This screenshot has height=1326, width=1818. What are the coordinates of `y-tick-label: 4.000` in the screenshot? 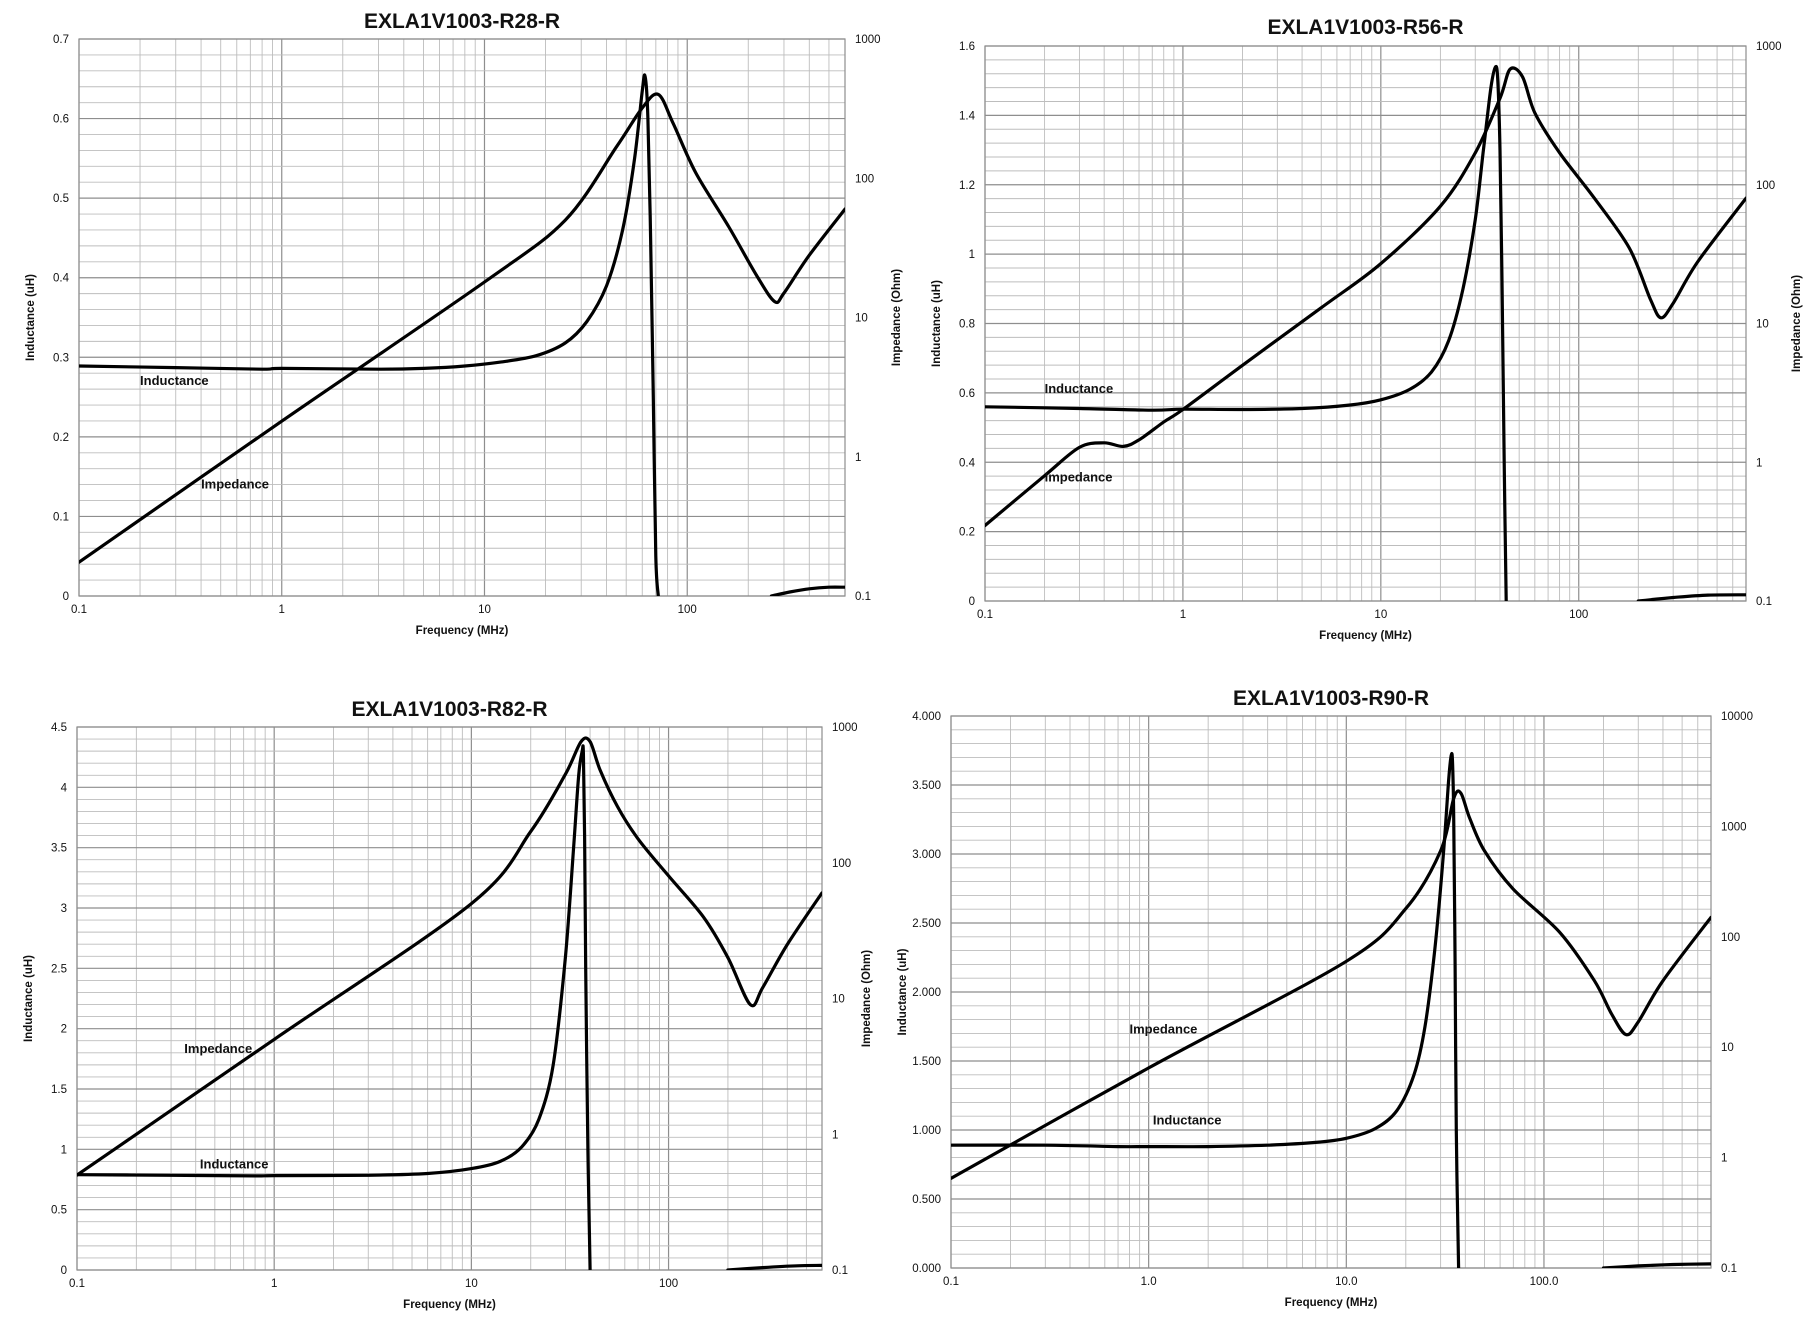 It's located at (926, 717).